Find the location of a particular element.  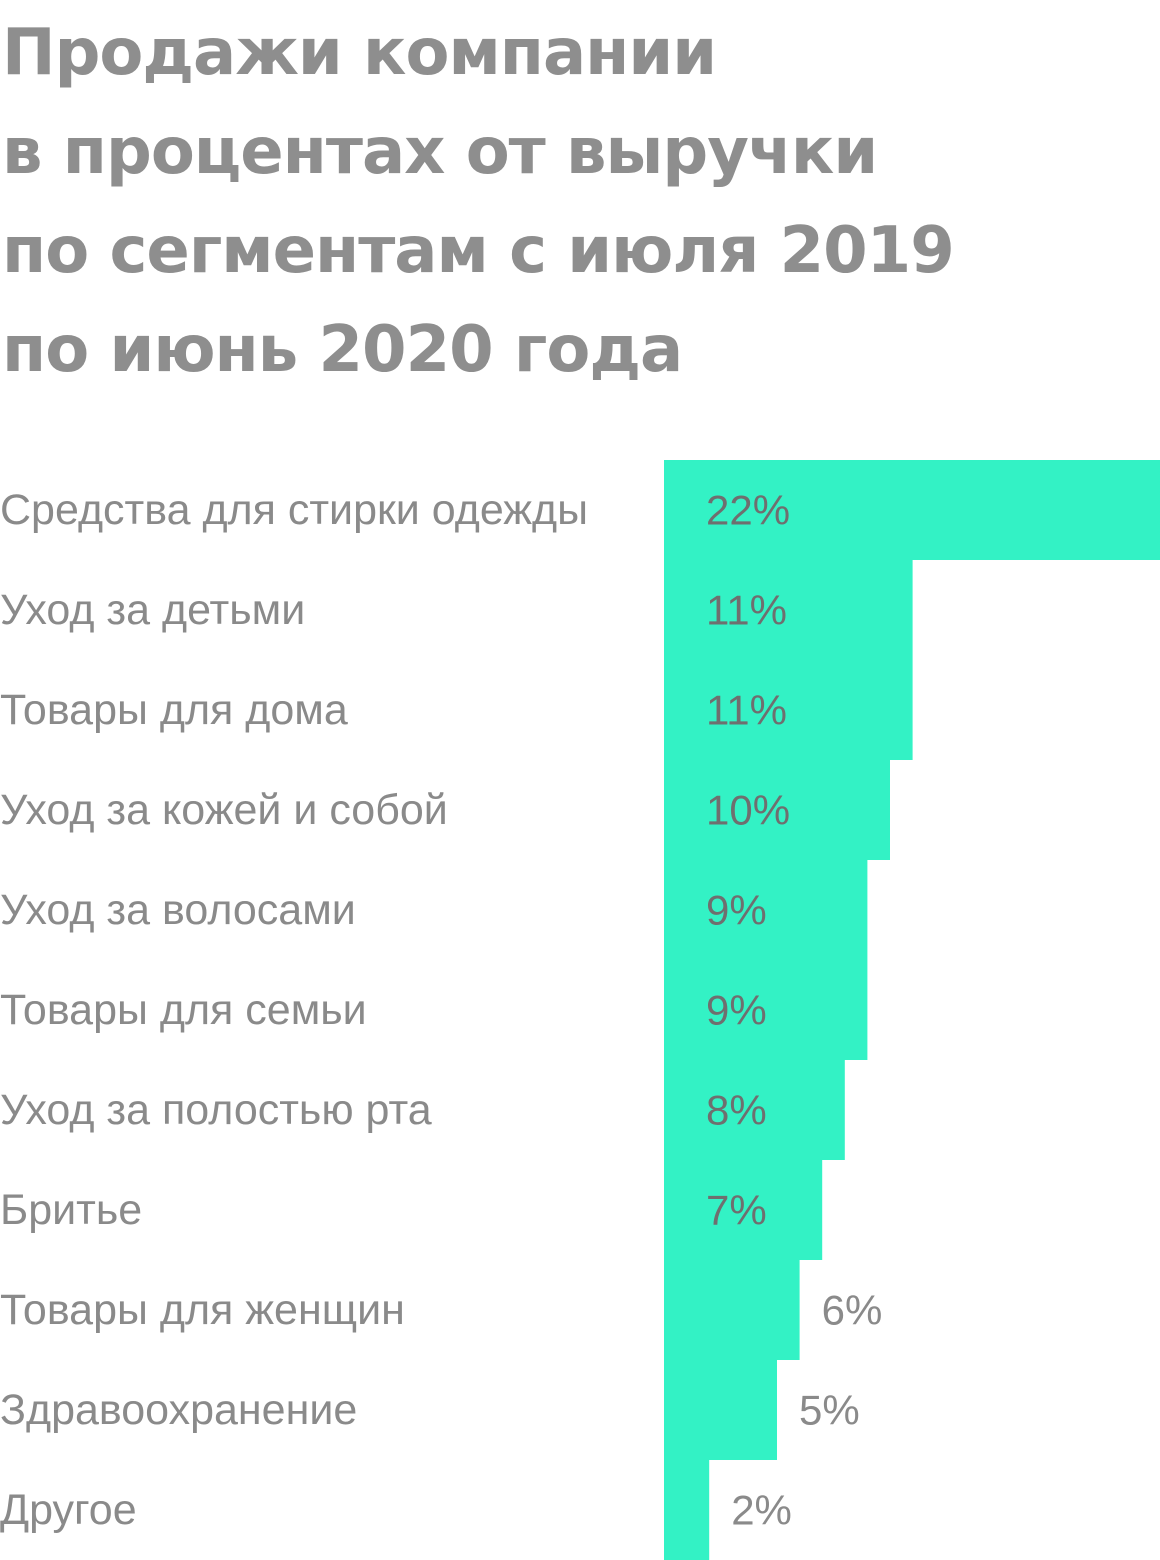

value-label-7: 8% is located at coordinates (736, 1110).